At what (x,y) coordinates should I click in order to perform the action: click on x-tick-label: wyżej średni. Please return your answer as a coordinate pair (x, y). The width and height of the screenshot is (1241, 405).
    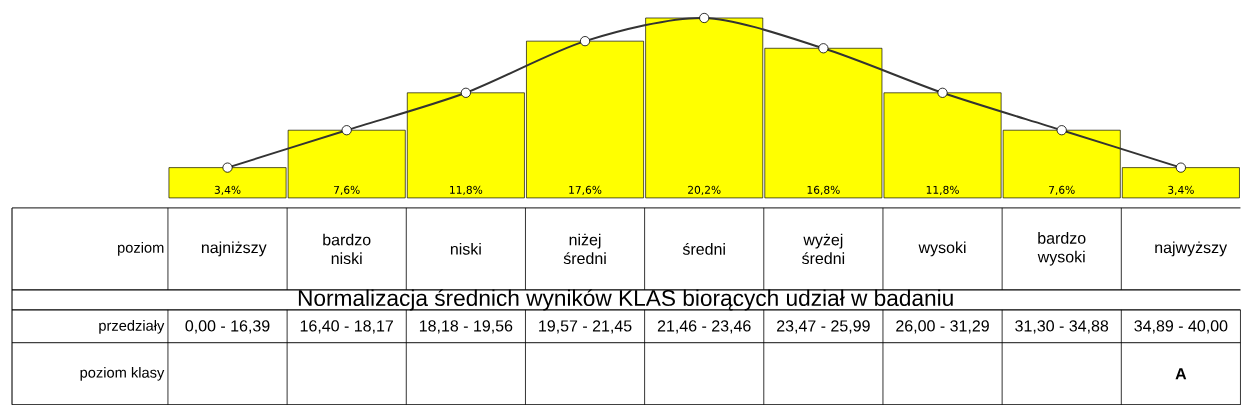
    Looking at the image, I should click on (823, 248).